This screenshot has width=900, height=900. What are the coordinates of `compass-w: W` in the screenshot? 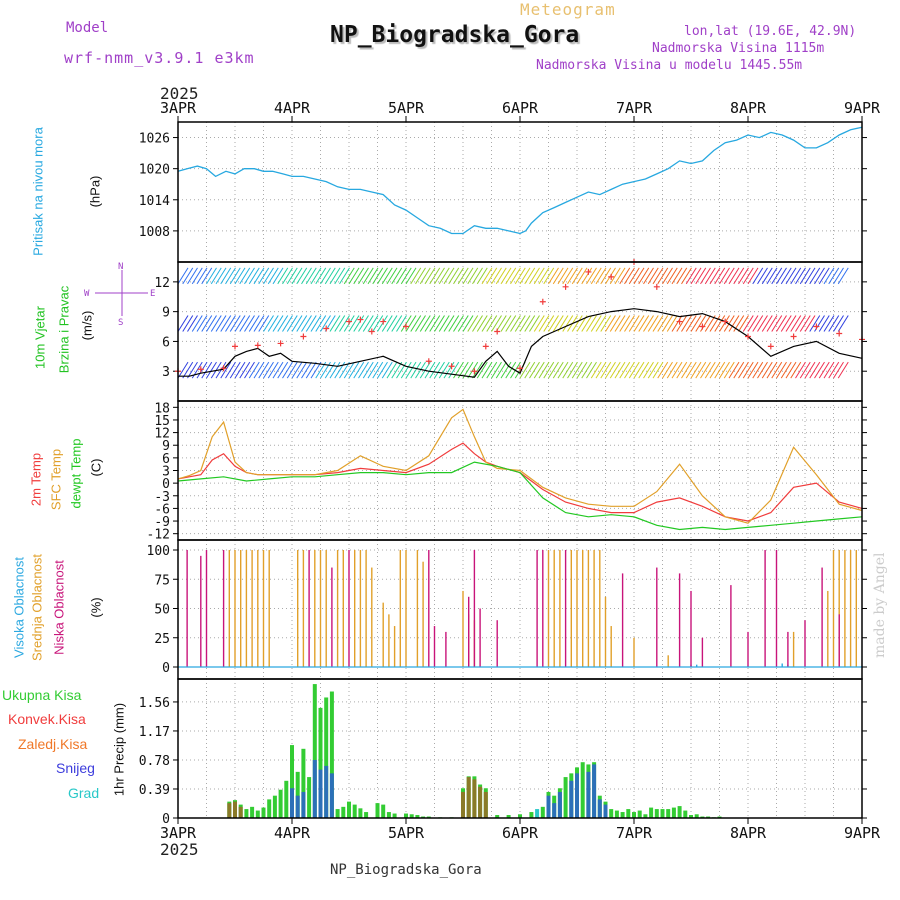 It's located at (87, 294).